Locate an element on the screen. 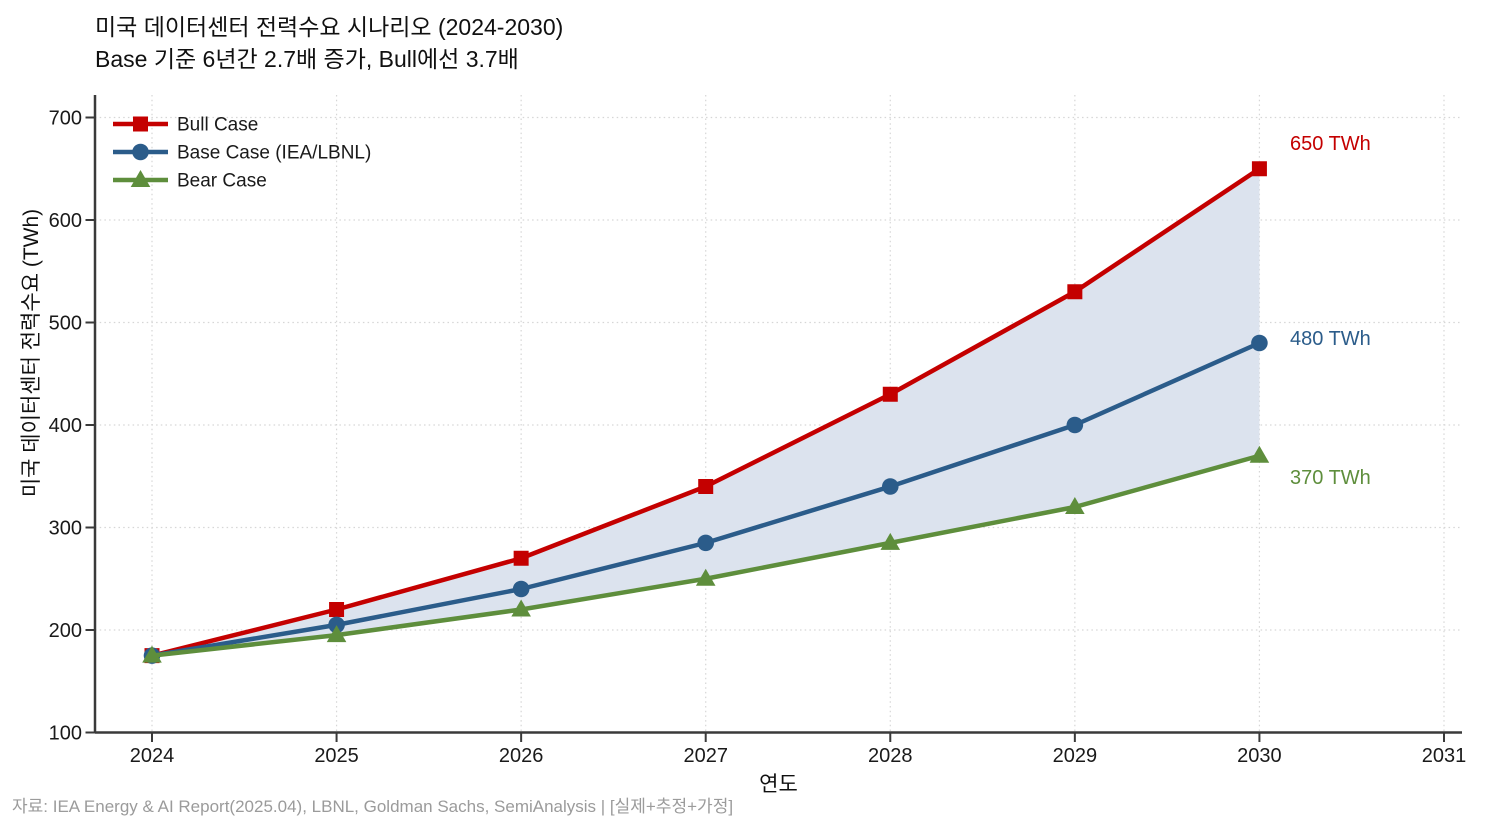 Image resolution: width=1485 pixels, height=828 pixels. y-tick-label: 700 is located at coordinates (65, 119).